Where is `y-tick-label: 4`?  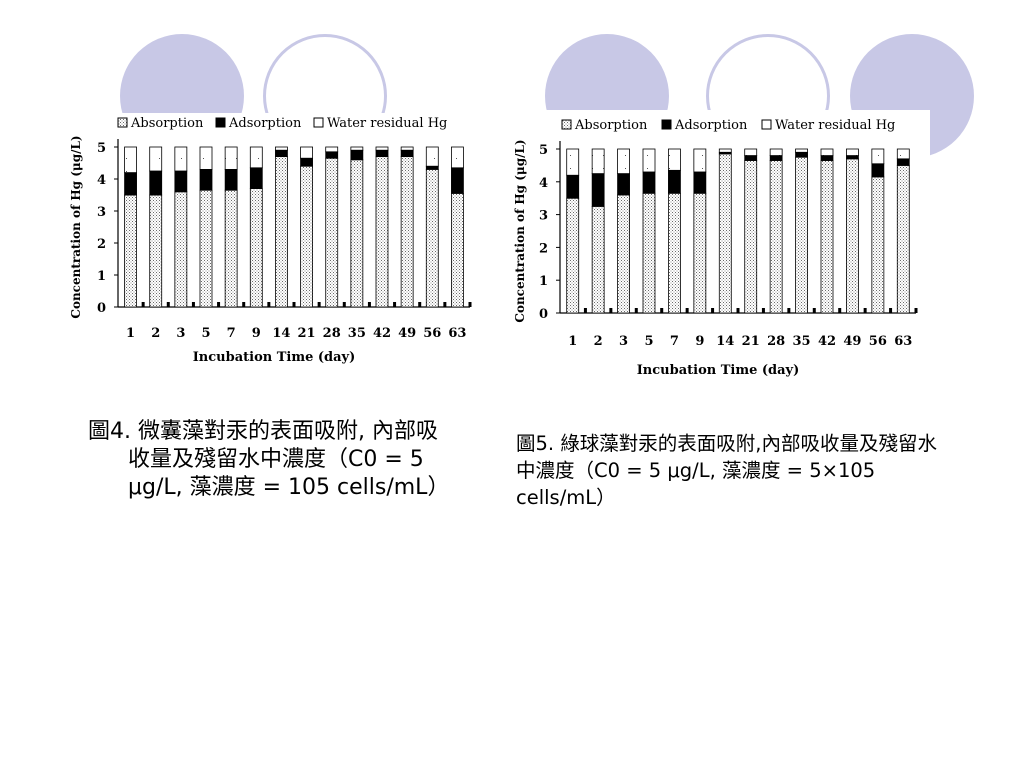
y-tick-label: 4 is located at coordinates (543, 183).